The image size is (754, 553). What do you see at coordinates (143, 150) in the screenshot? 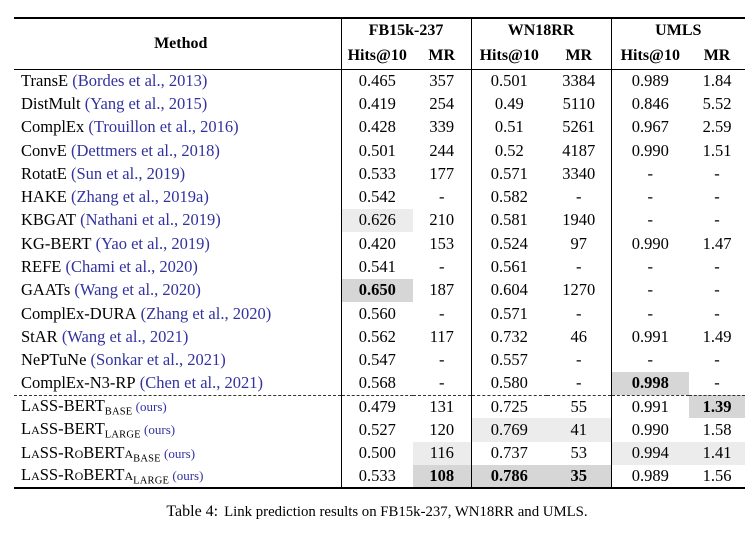
I see `citation-link: (Dettmers et al., 2018)` at bounding box center [143, 150].